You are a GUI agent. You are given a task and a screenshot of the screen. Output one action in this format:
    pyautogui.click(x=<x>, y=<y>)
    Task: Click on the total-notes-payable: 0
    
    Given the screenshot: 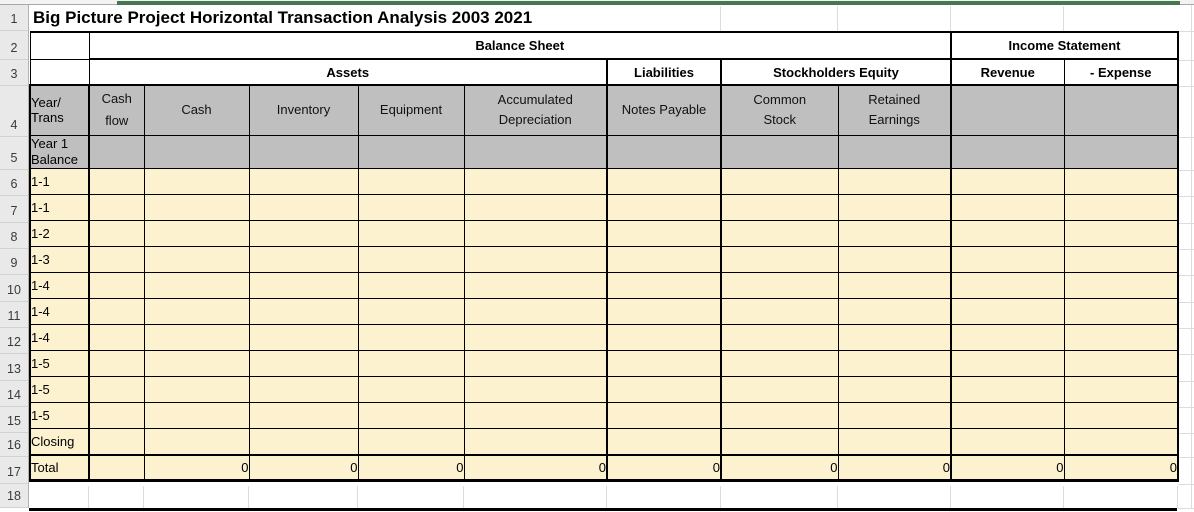 What is the action you would take?
    pyautogui.click(x=664, y=467)
    